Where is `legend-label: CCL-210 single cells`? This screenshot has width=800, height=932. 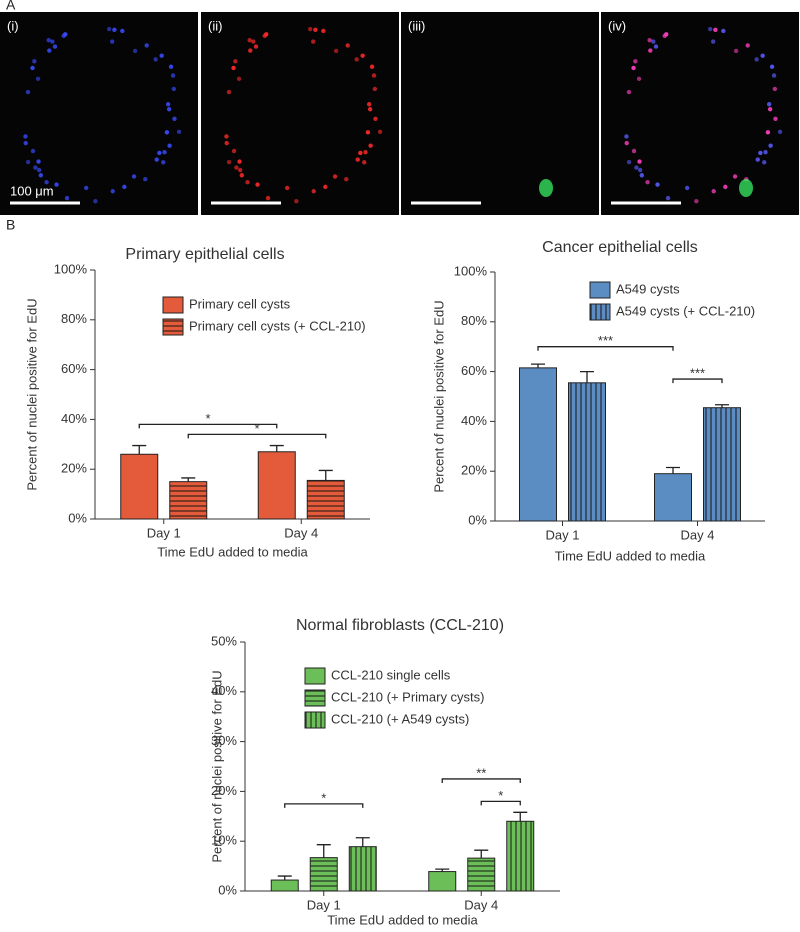
legend-label: CCL-210 single cells is located at coordinates (391, 674).